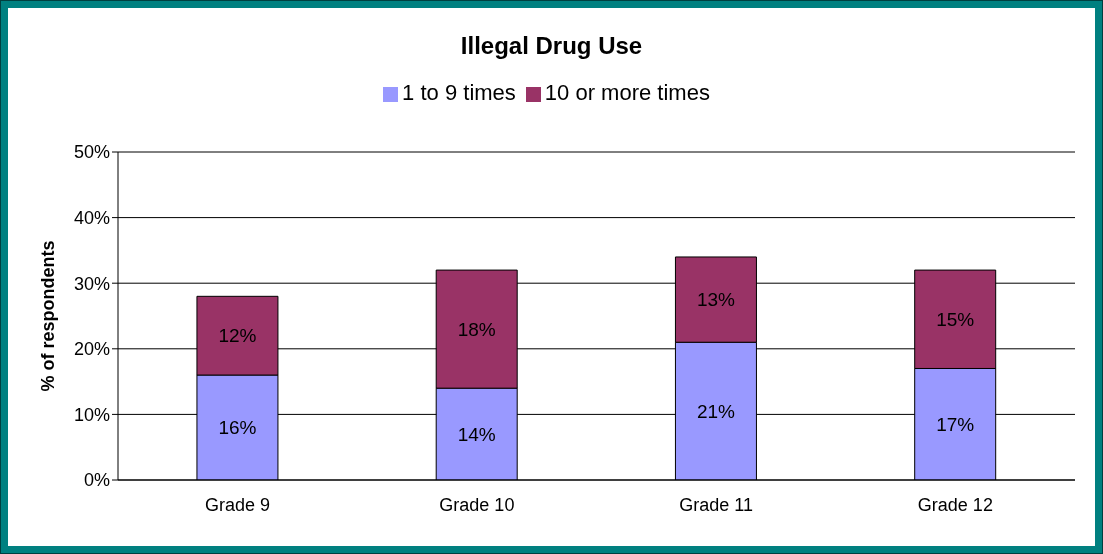 Image resolution: width=1103 pixels, height=554 pixels. I want to click on legend-label: 10 or more times, so click(627, 92).